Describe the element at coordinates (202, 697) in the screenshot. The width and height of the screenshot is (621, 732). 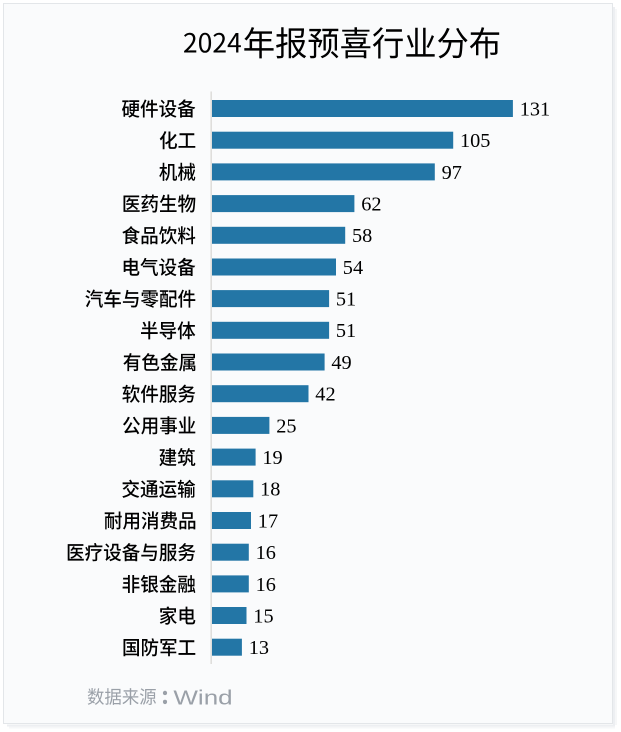
I see `svg-text: Wind` at that location.